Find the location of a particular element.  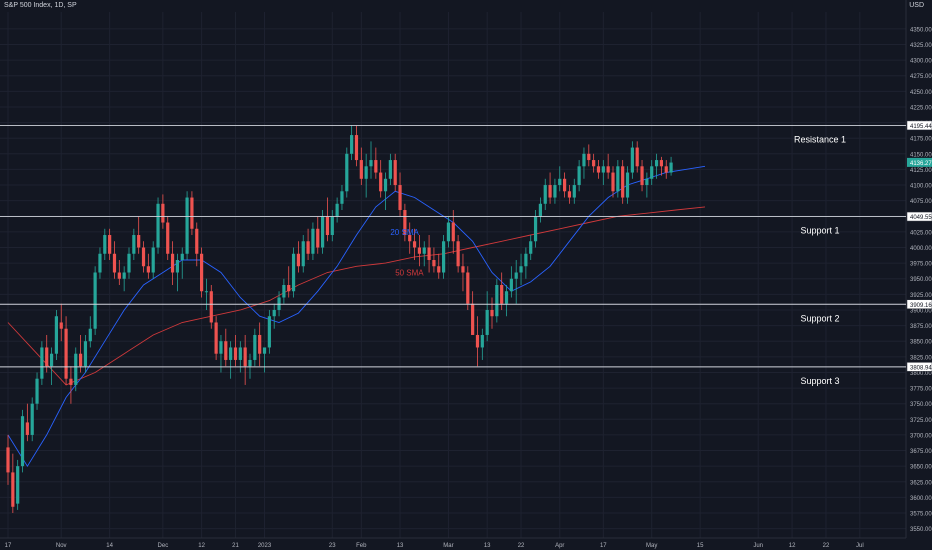

x-tick-label: Dec is located at coordinates (163, 546).